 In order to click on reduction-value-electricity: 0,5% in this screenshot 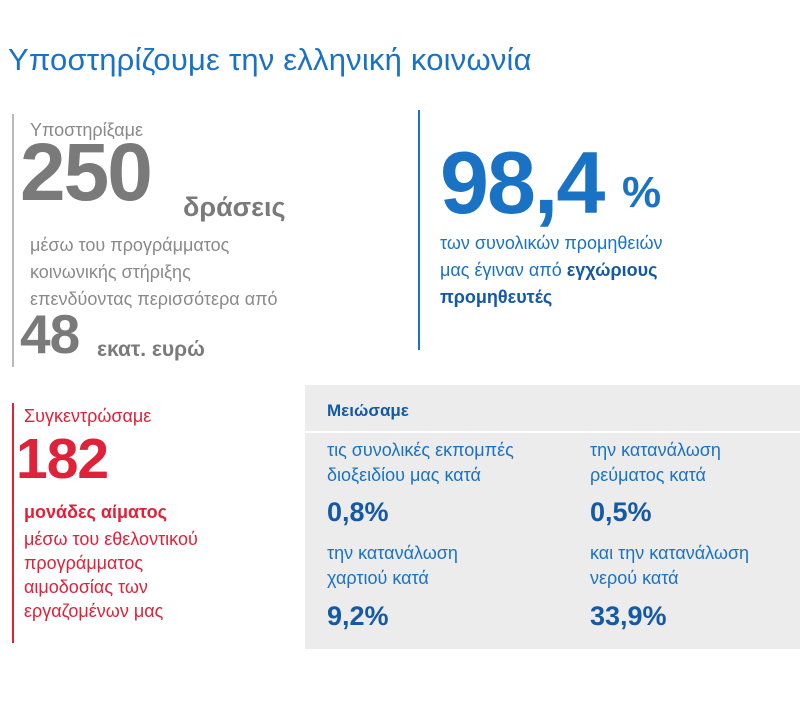, I will do `click(621, 512)`.